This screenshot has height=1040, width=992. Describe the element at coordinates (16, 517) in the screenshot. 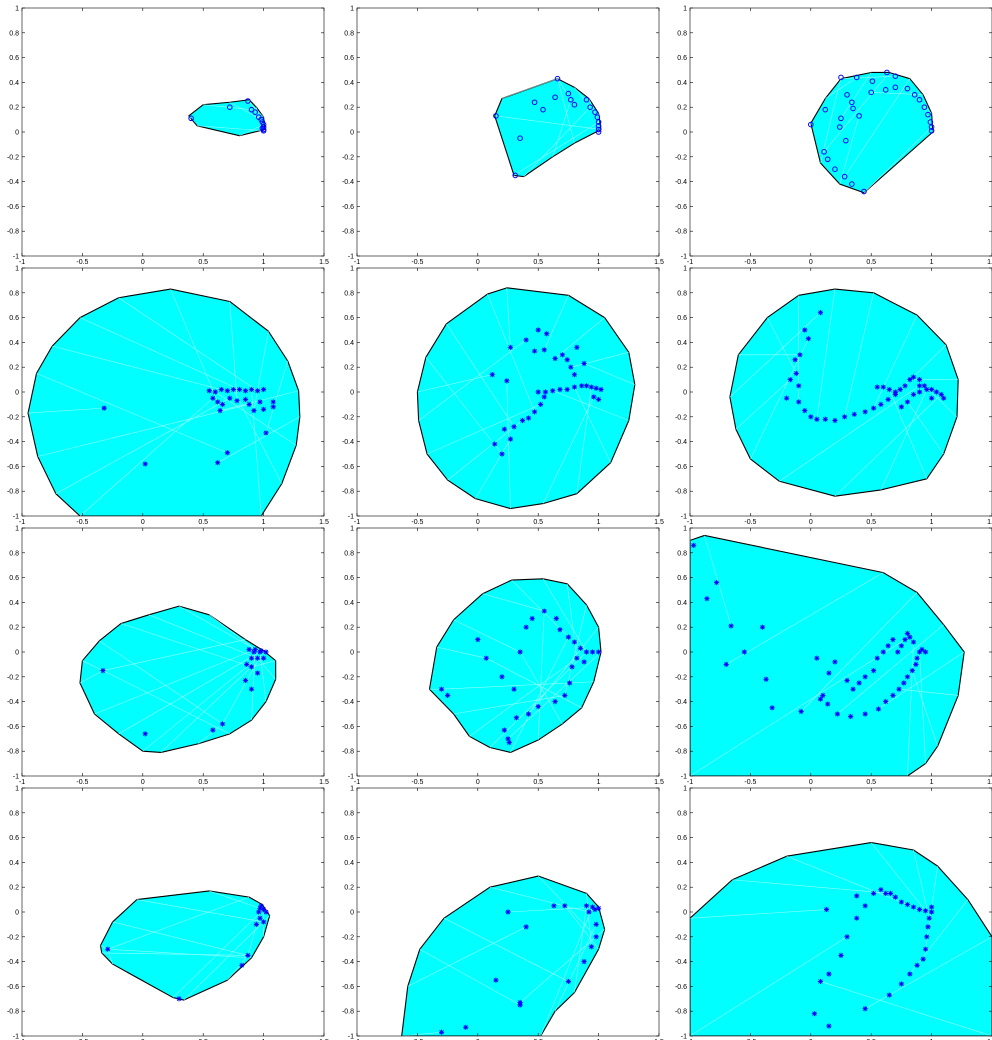

I see `y-tick-label: -1` at that location.